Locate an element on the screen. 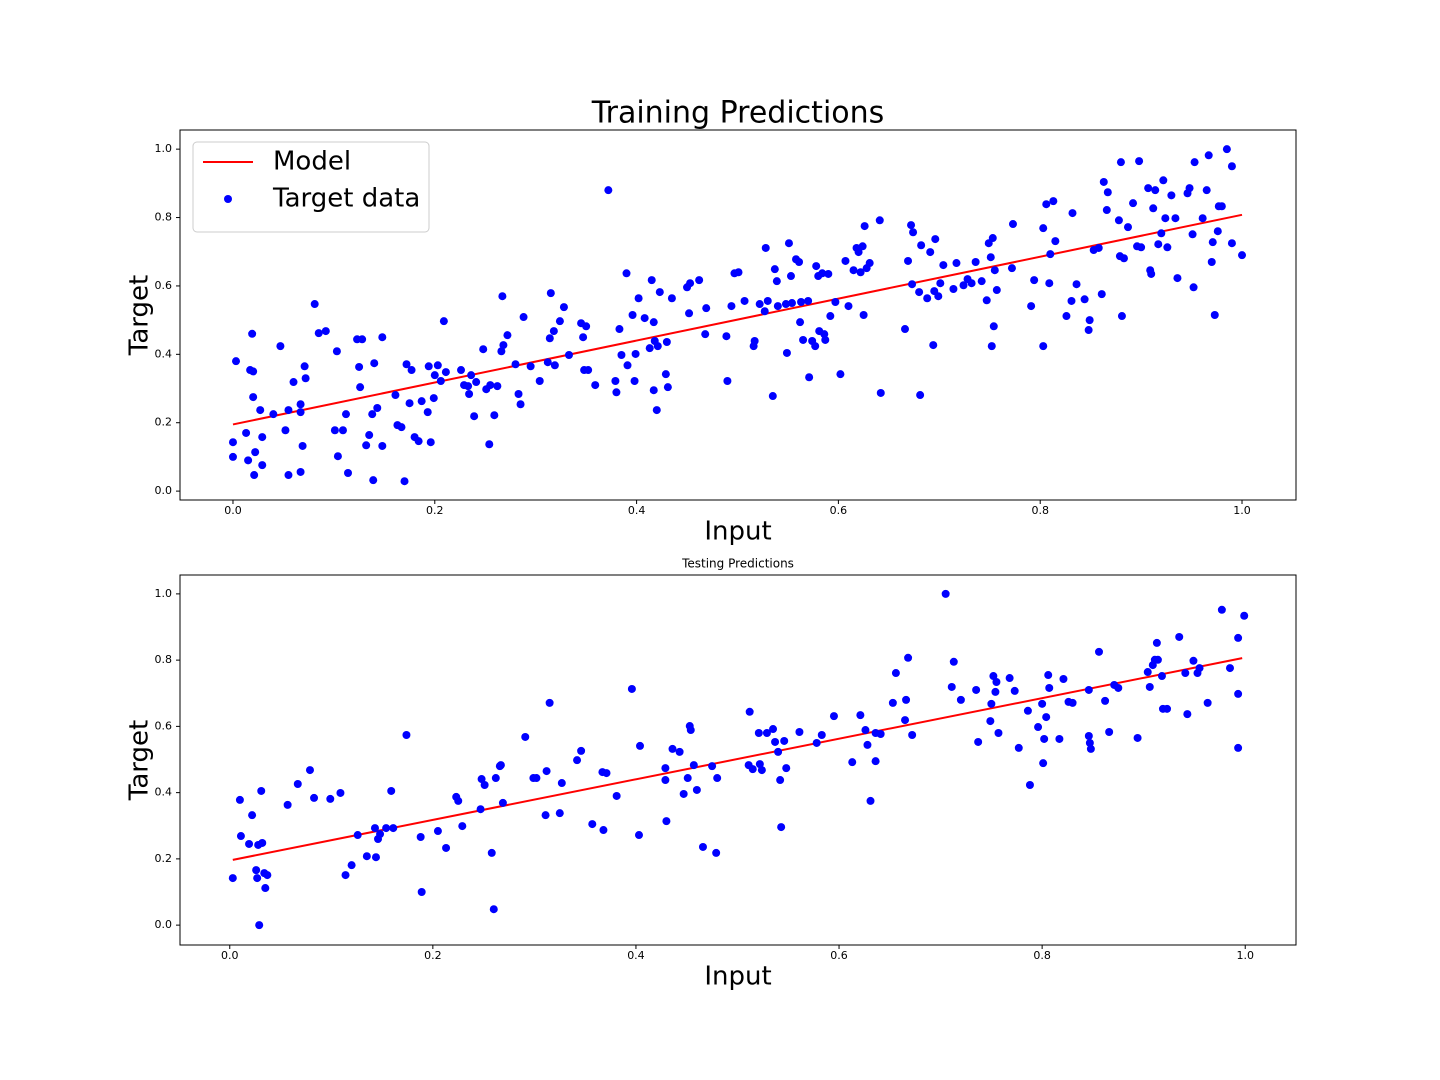  y-tick-label: 0.4 is located at coordinates (164, 353).